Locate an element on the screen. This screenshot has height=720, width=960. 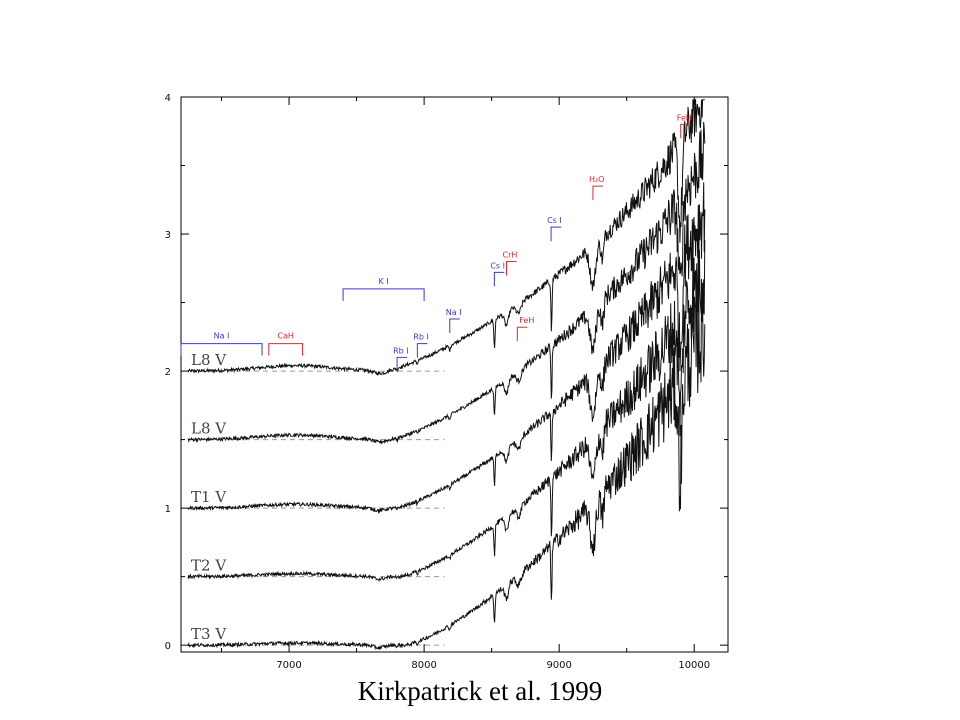
spectral-type-label: T3 V is located at coordinates (209, 634).